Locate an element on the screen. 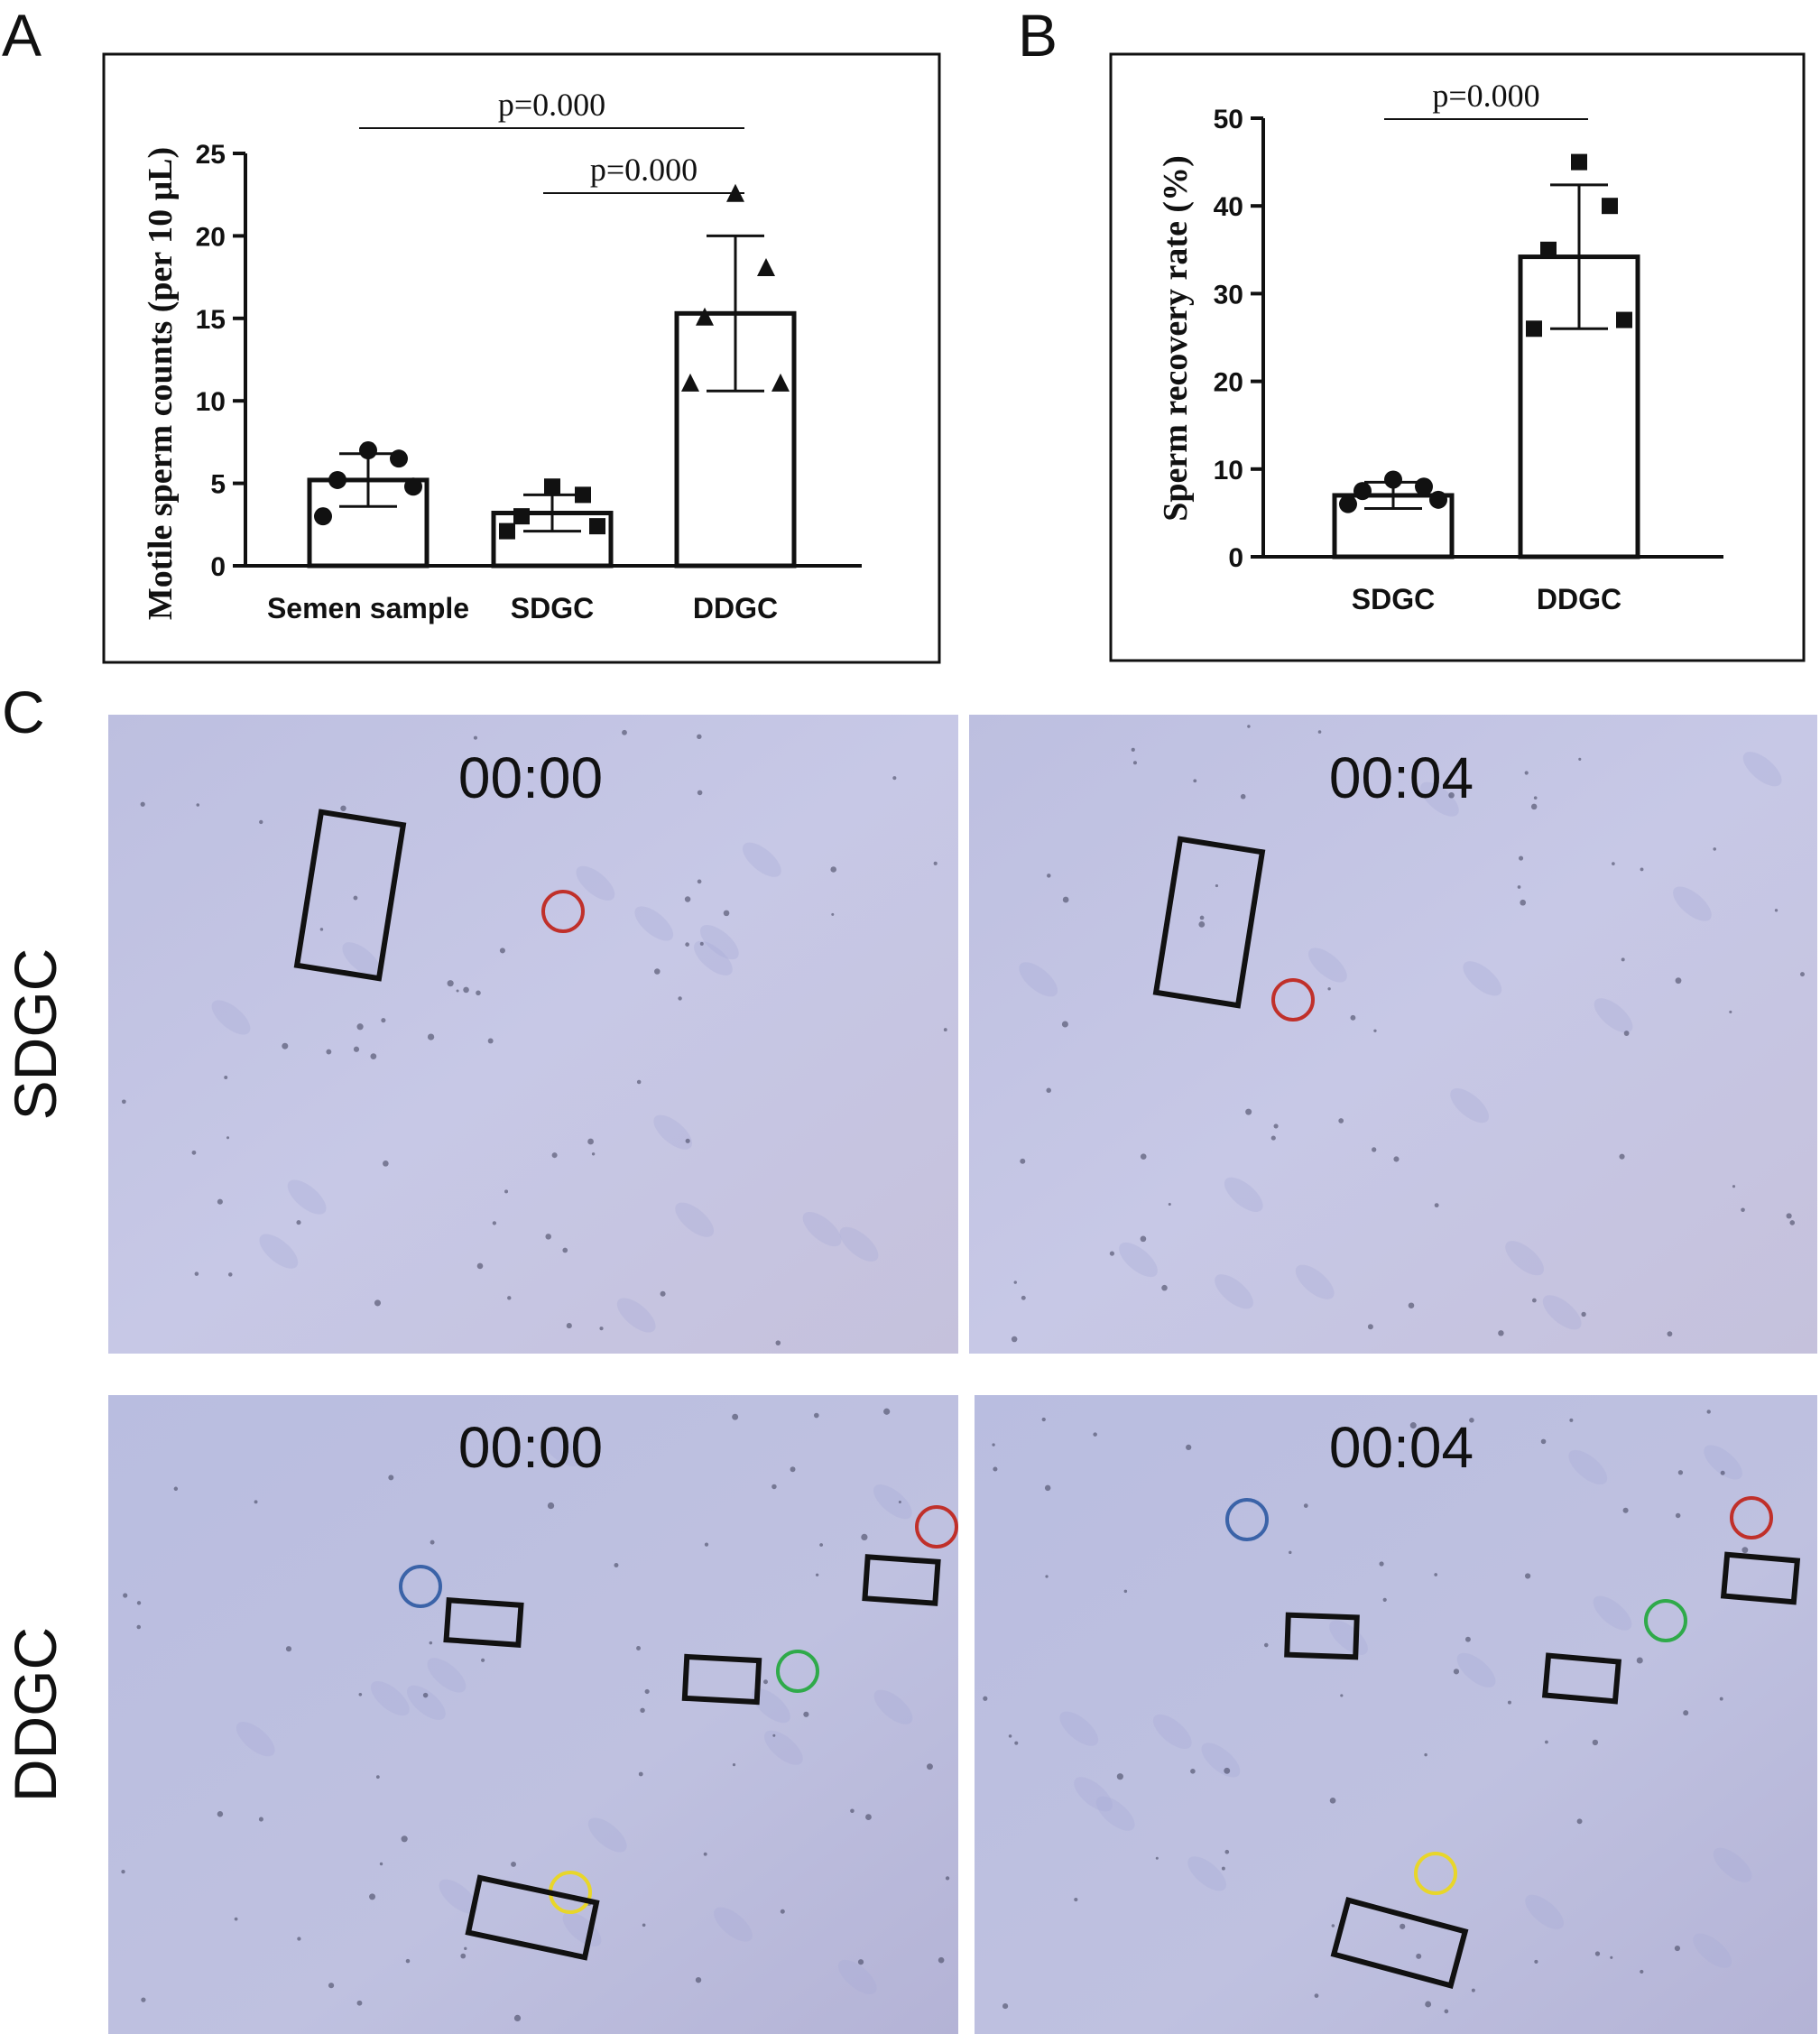 This screenshot has width=1820, height=2034. timestamp-ddgc-end: 00:04 is located at coordinates (1401, 1447).